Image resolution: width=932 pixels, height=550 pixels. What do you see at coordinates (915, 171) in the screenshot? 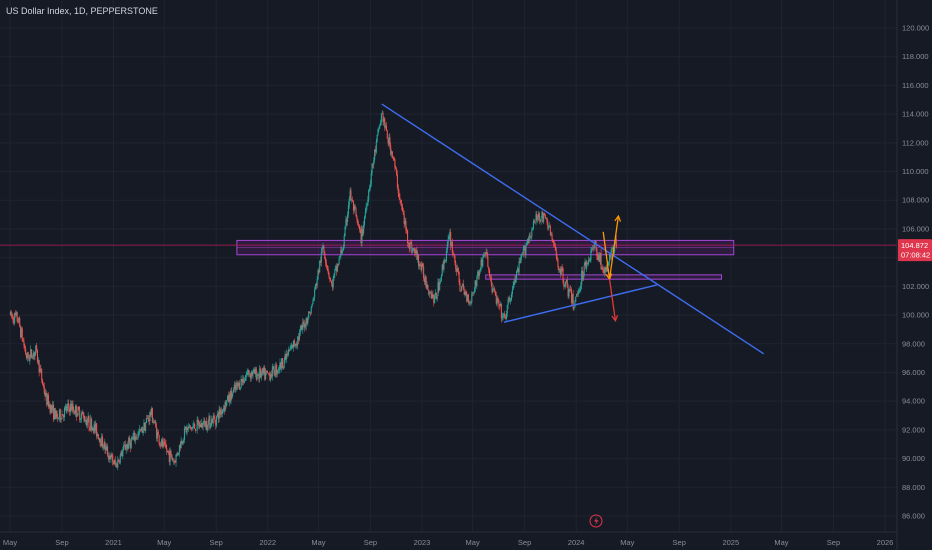
I see `y-tick-label: 110.000` at bounding box center [915, 171].